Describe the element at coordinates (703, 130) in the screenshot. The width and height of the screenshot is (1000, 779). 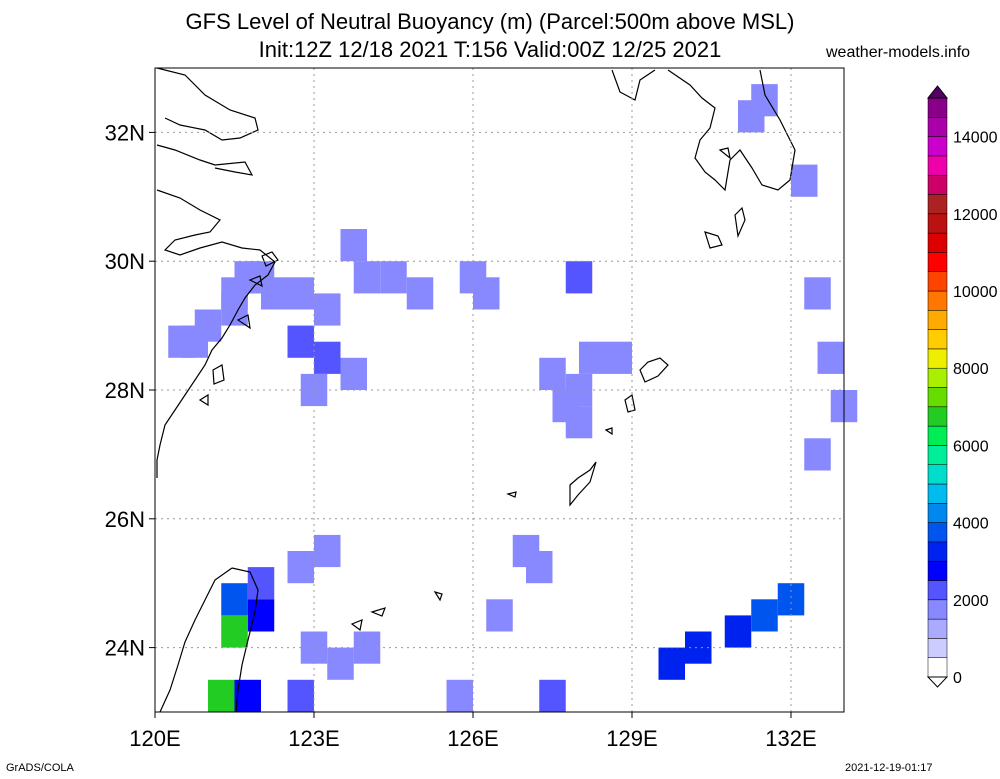
I see `kyushu-coastline` at that location.